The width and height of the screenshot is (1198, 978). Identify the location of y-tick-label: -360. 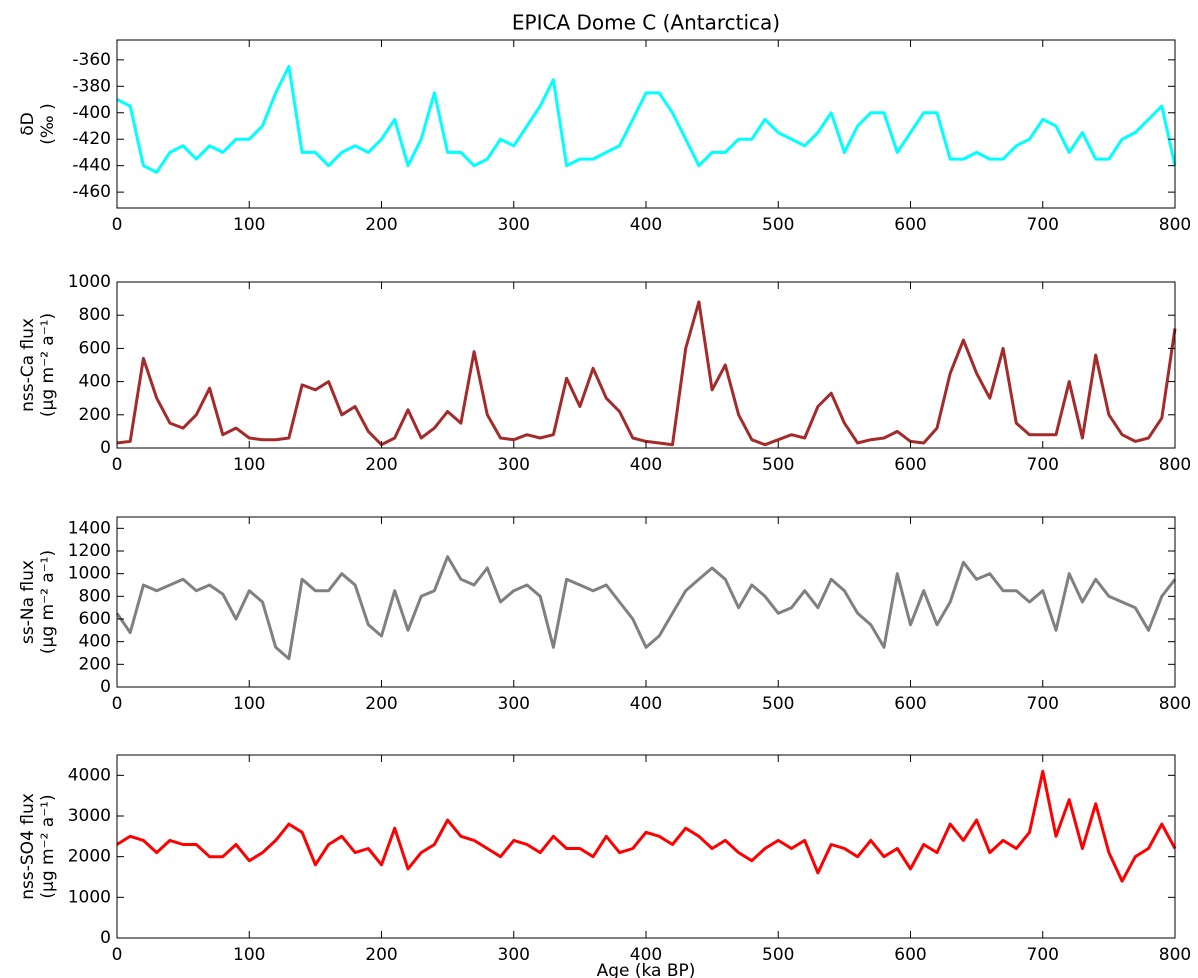
(91, 60).